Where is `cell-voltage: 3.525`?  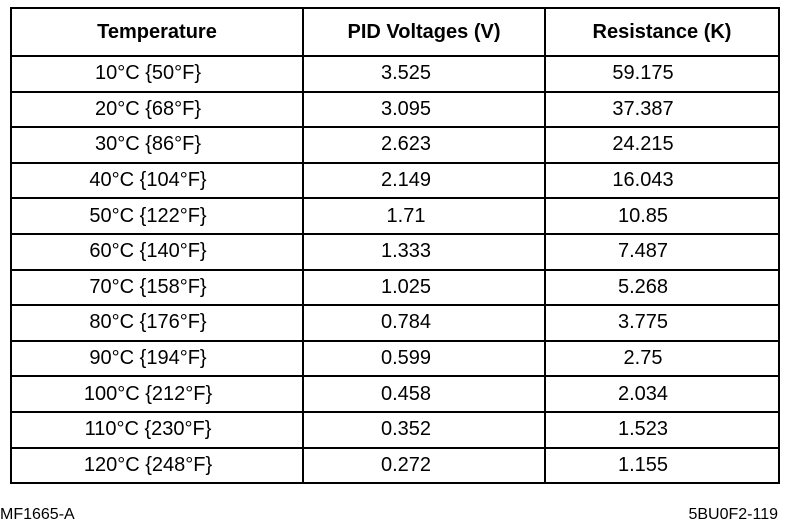
cell-voltage: 3.525 is located at coordinates (424, 74).